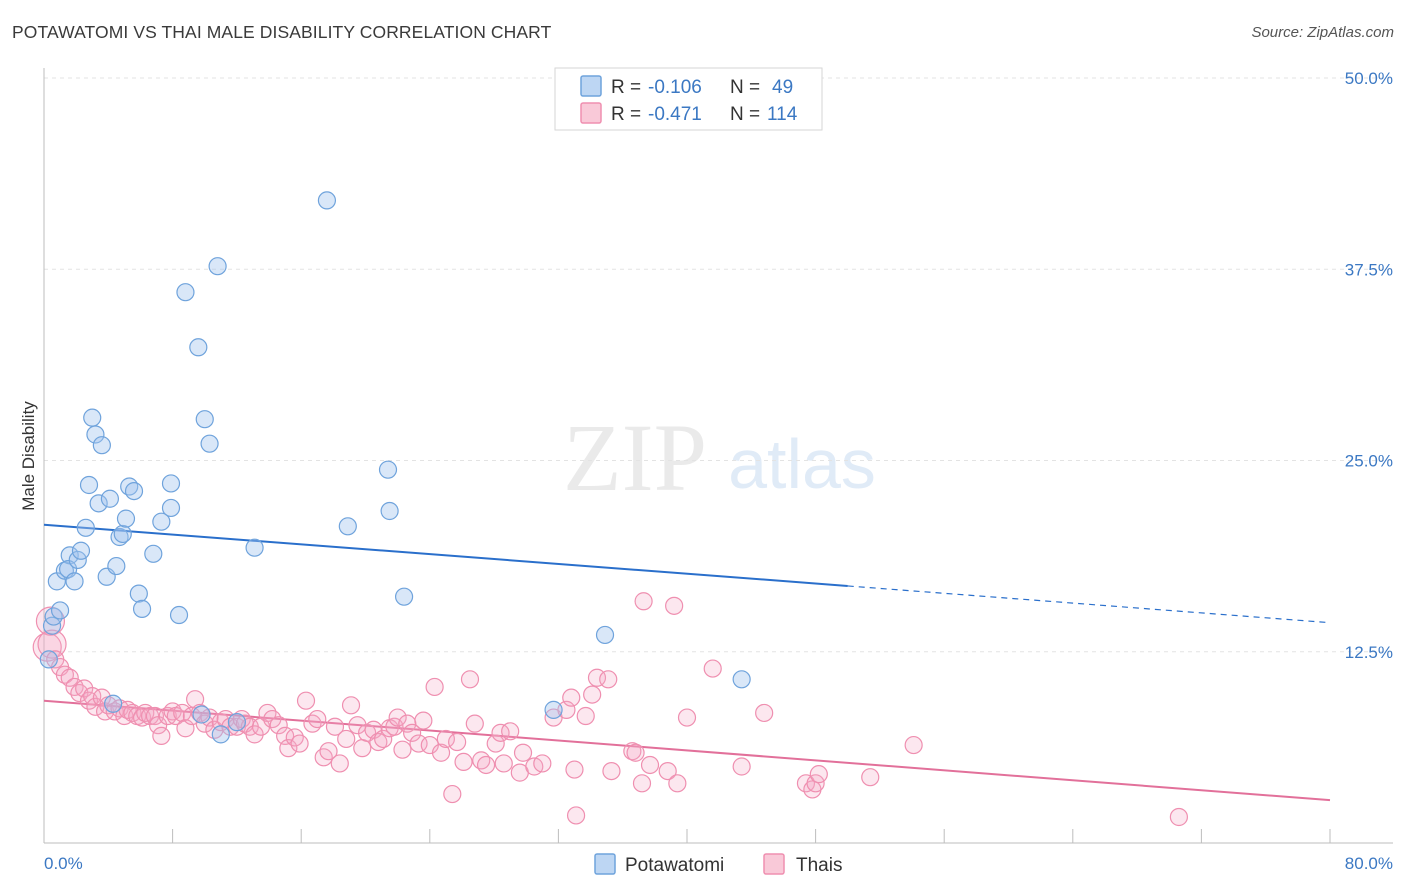 The width and height of the screenshot is (1406, 892). What do you see at coordinates (1369, 461) in the screenshot?
I see `y-tick-label: 25.0%` at bounding box center [1369, 461].